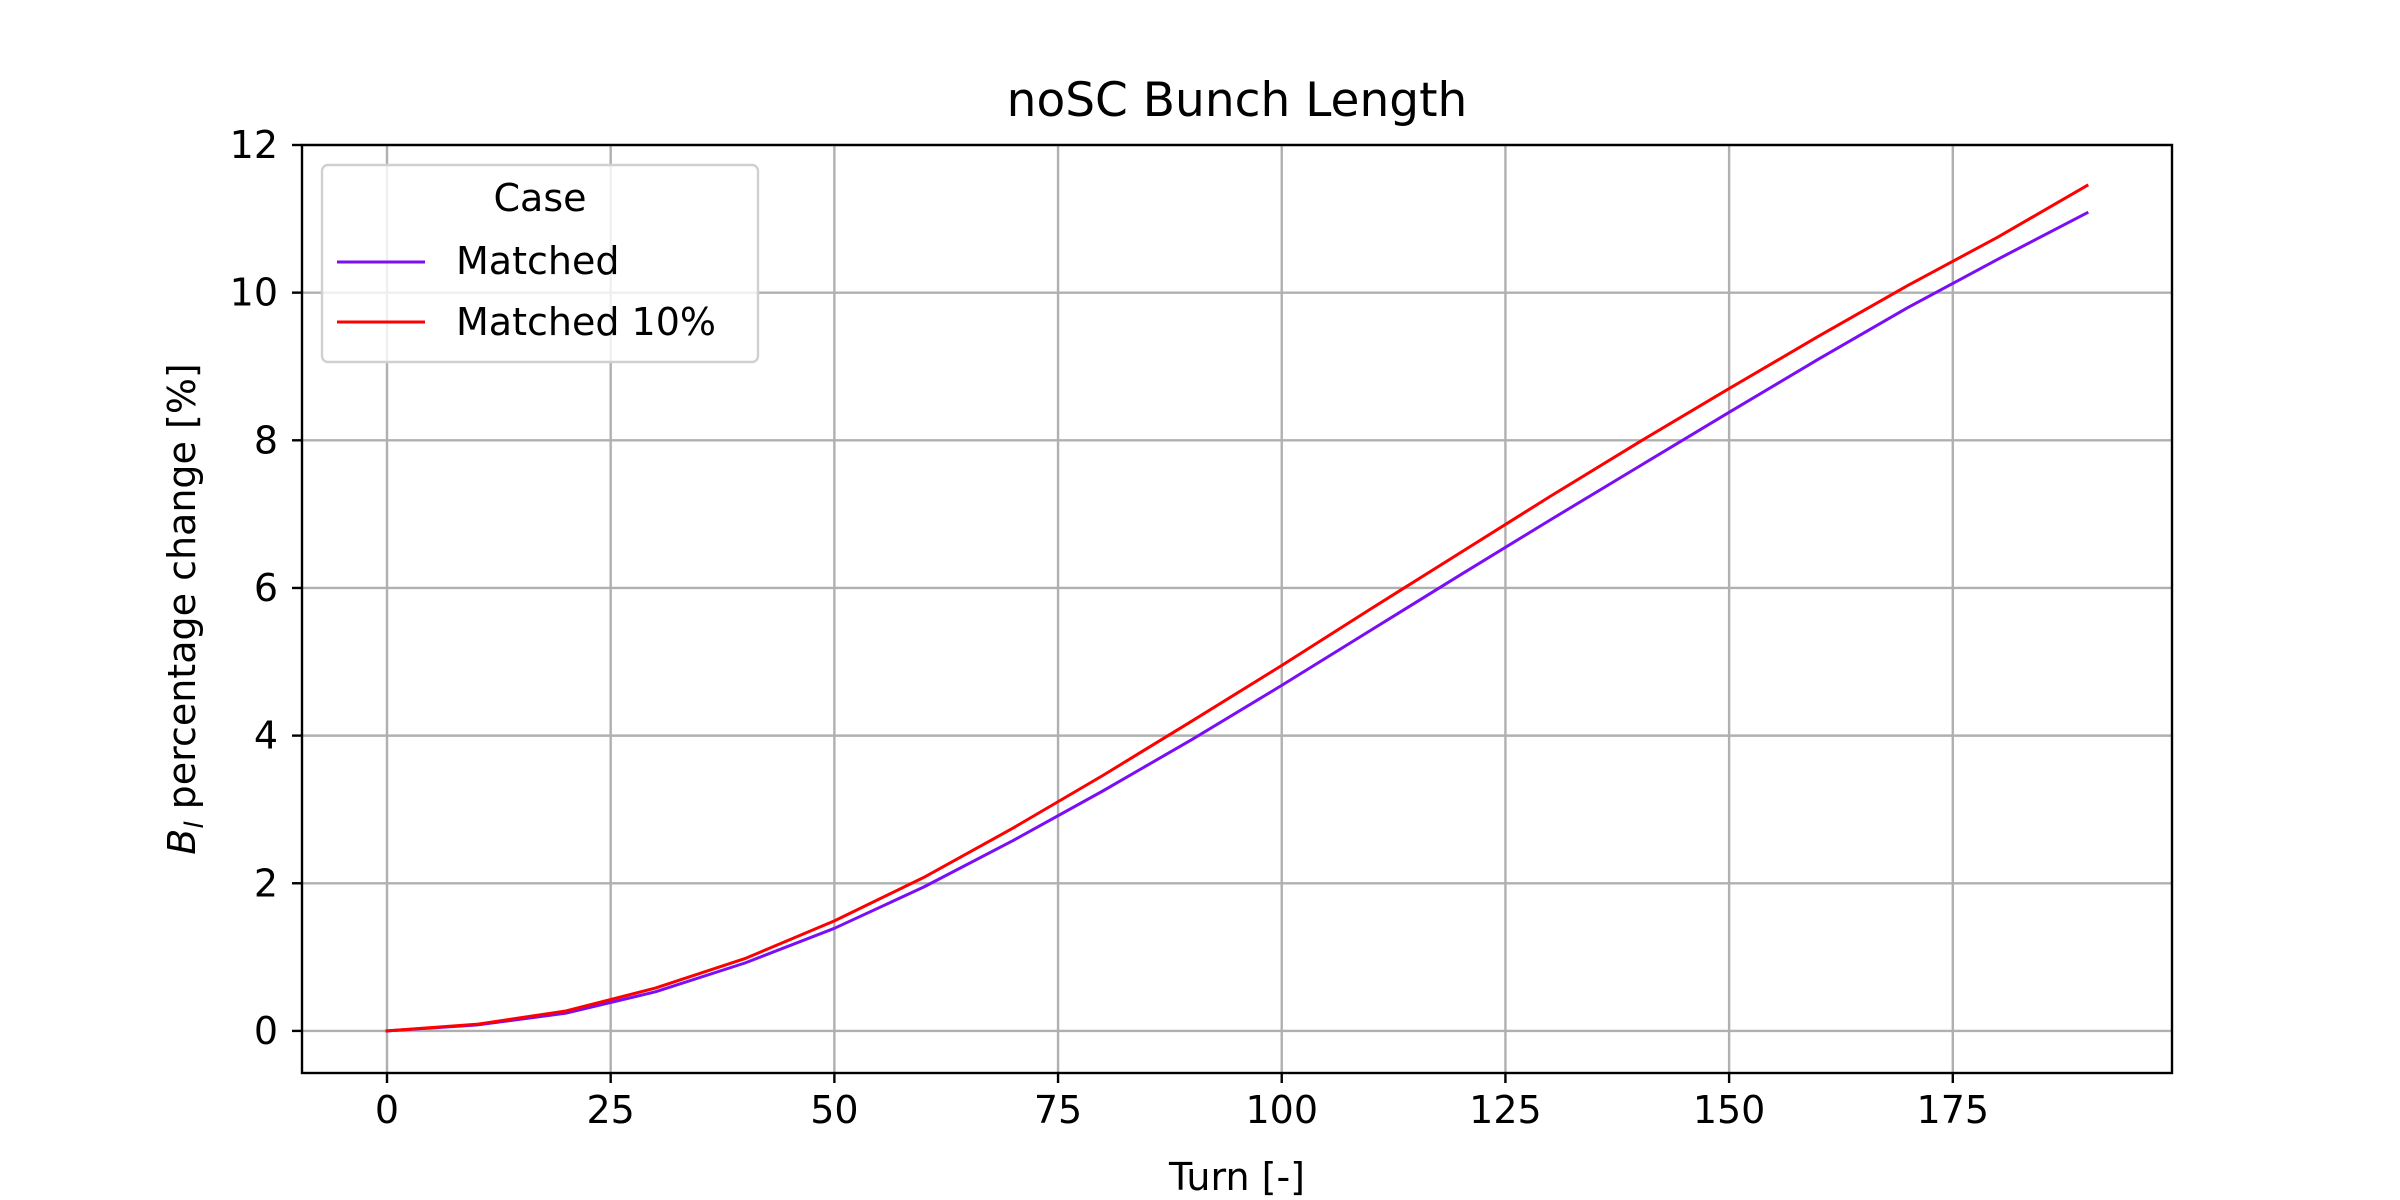 The image size is (2400, 1200). I want to click on x-tick-label: 100, so click(1281, 1110).